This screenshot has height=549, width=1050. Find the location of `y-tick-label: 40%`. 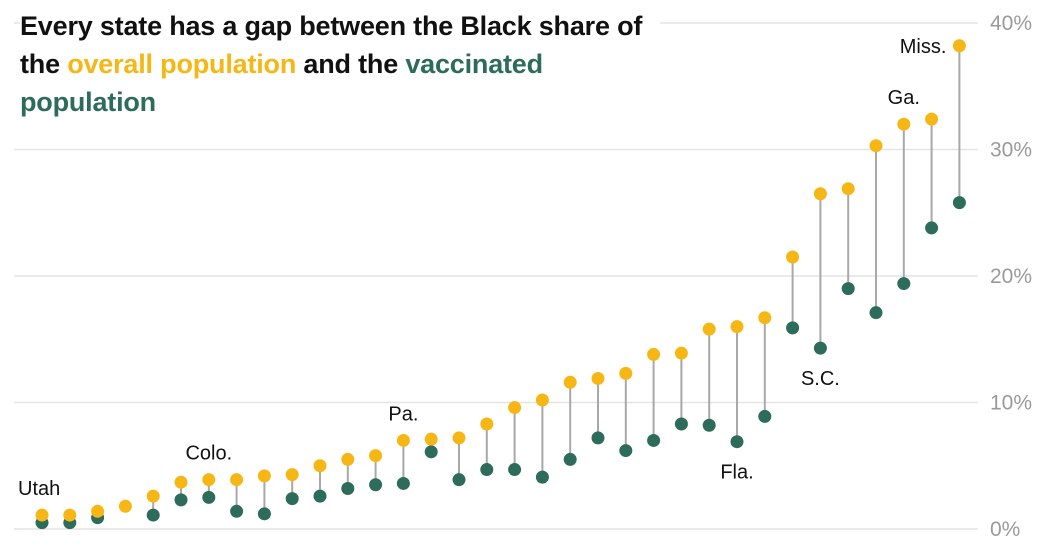

y-tick-label: 40% is located at coordinates (1011, 23).